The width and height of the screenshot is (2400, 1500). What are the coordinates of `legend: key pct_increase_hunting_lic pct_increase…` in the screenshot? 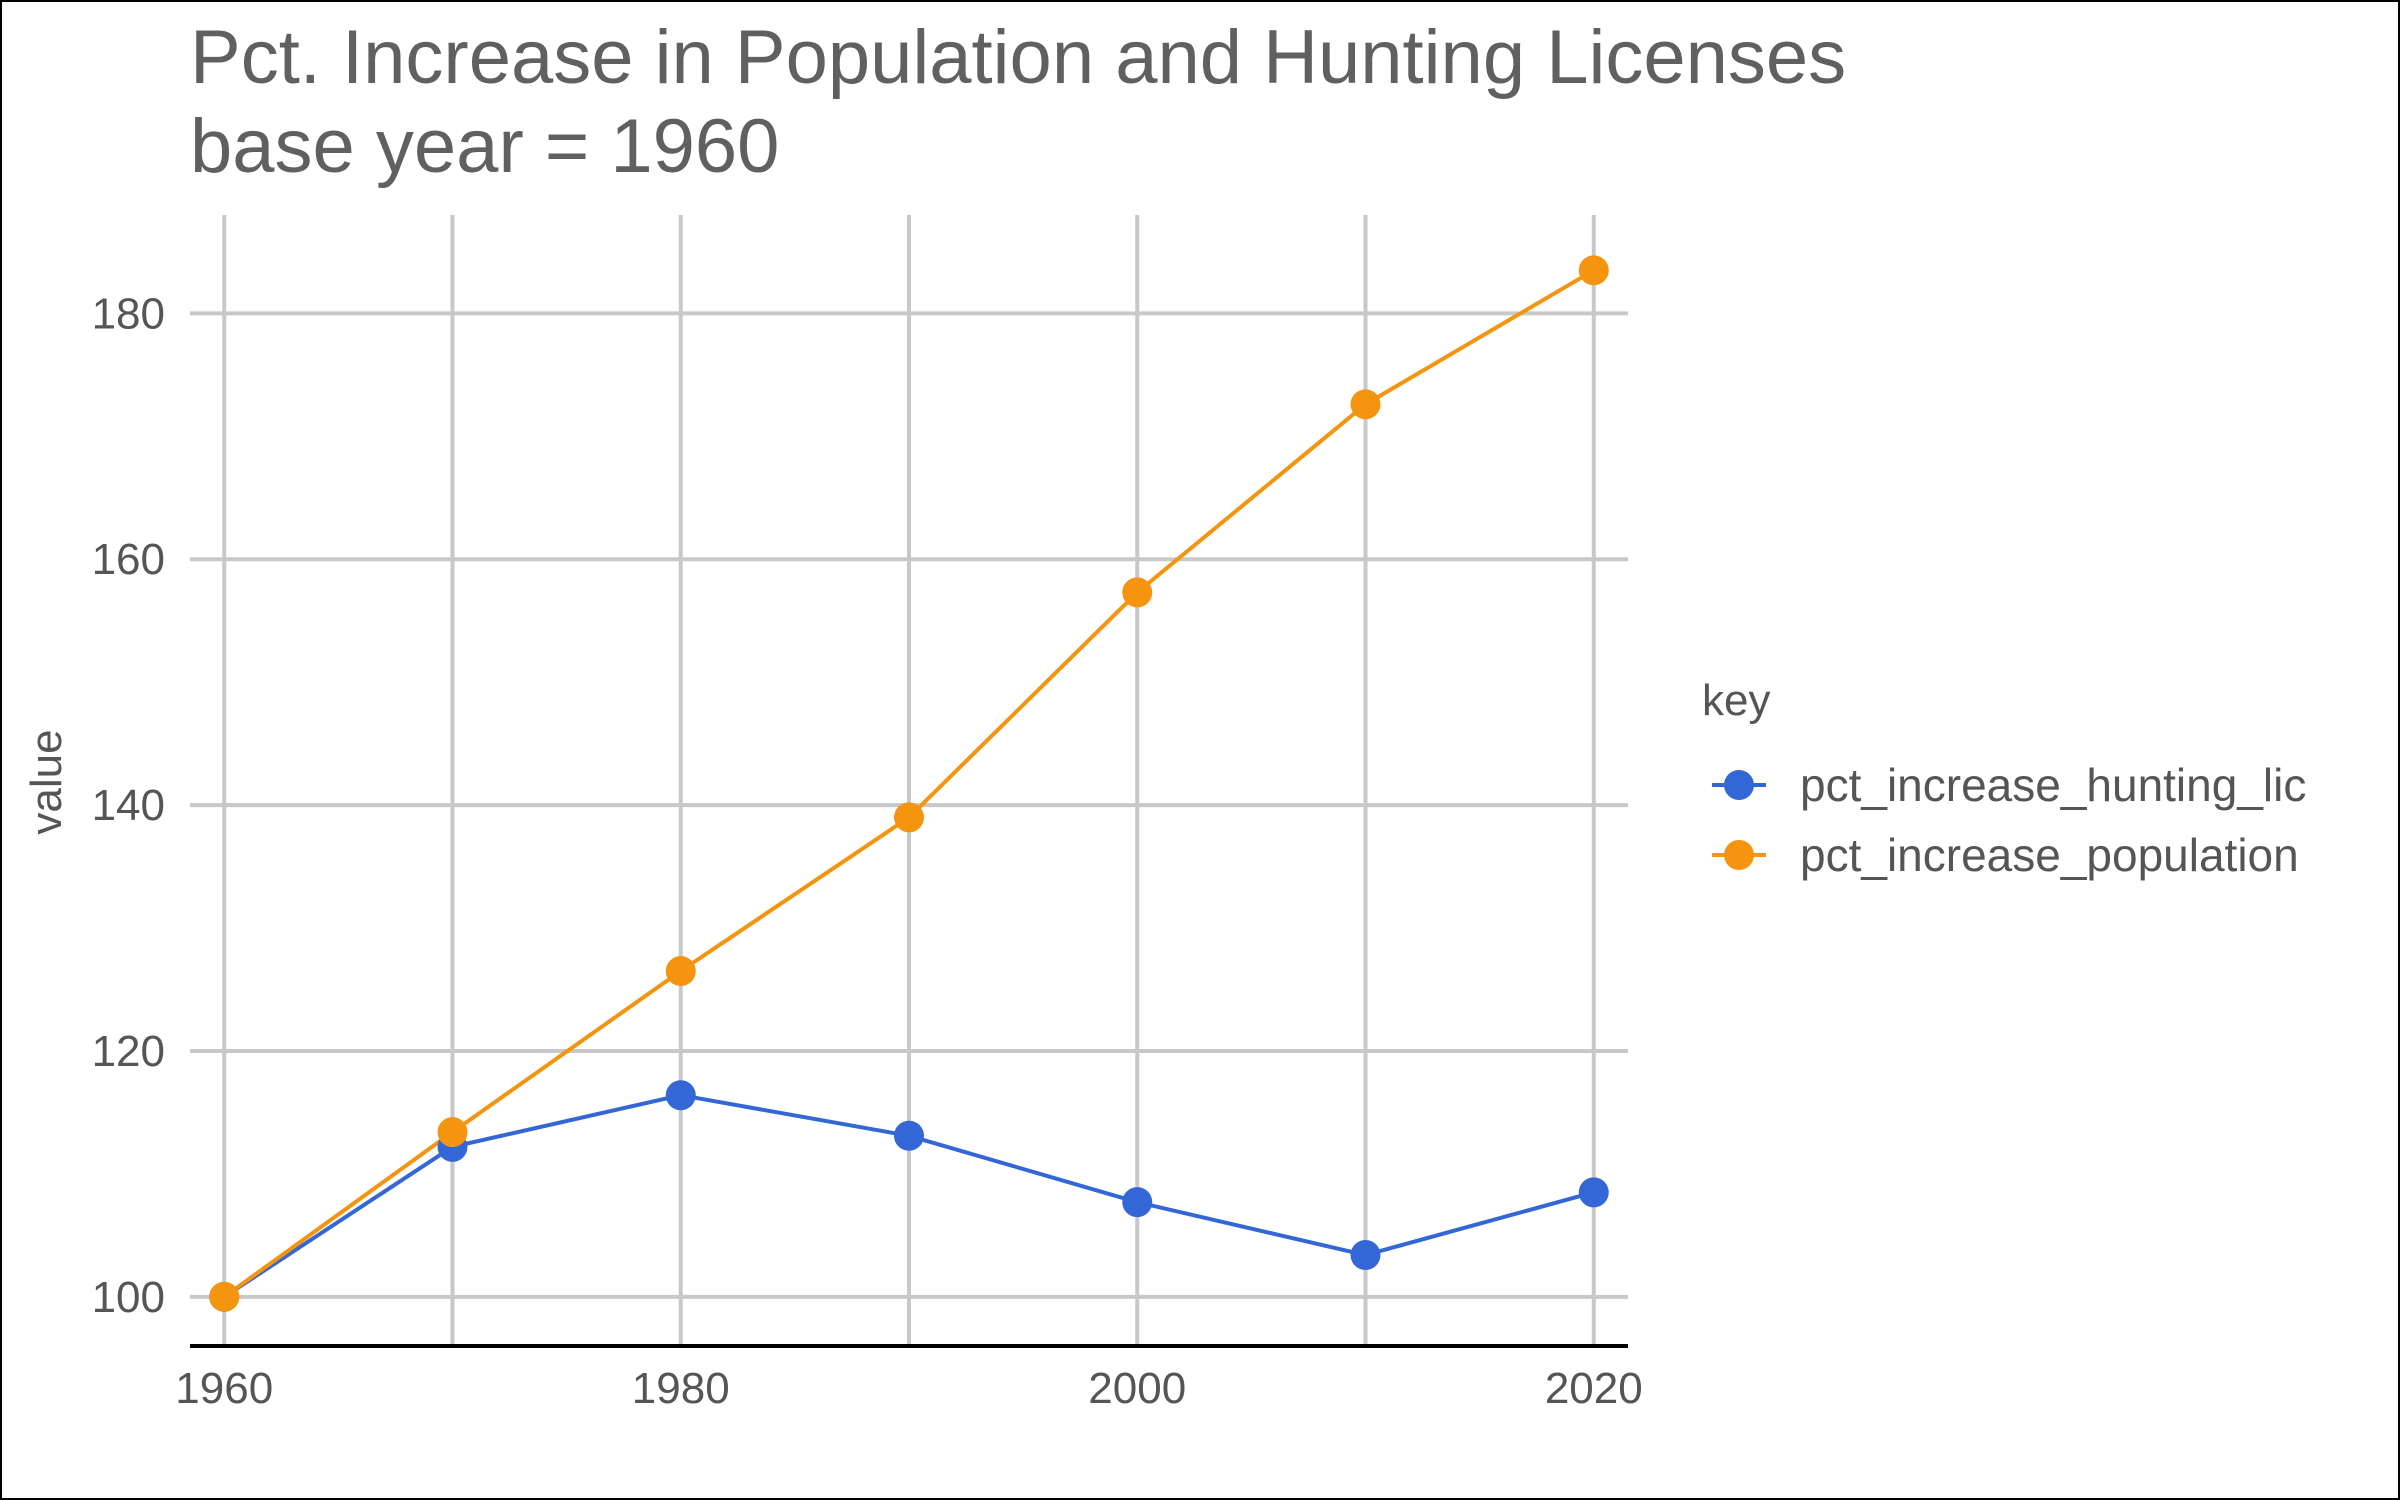 It's located at (2004, 778).